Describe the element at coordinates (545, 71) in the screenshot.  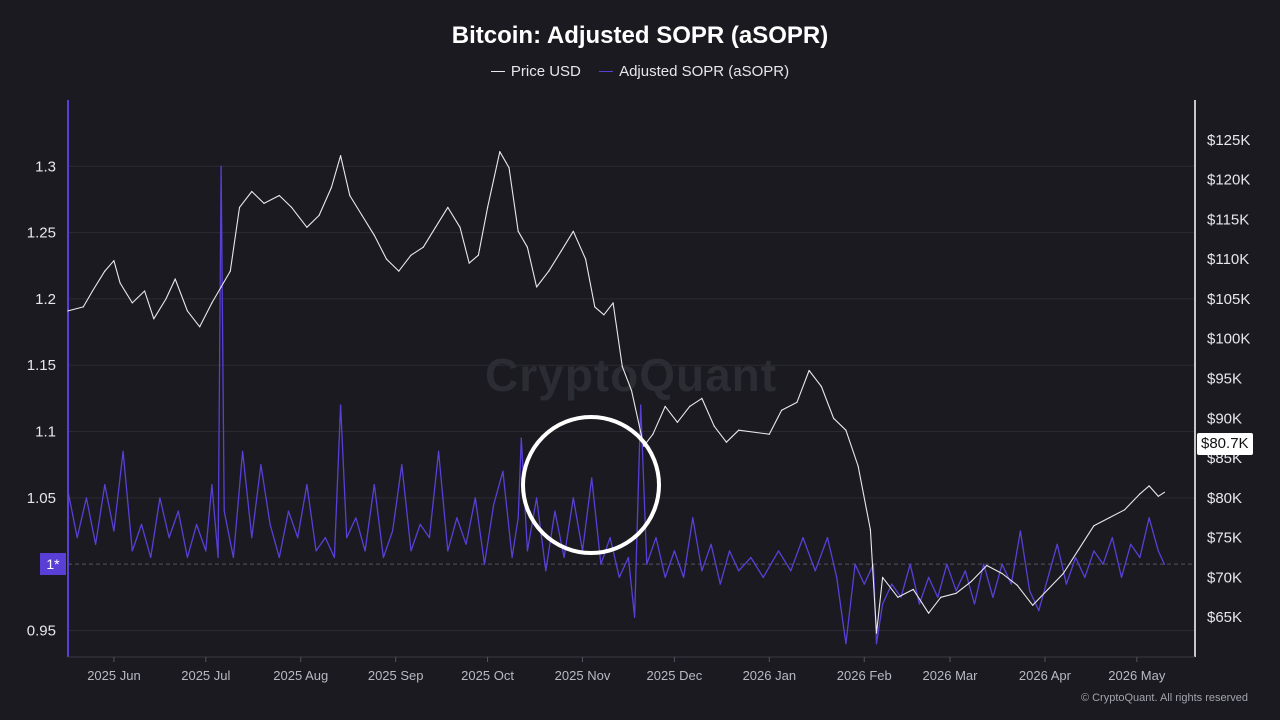
I see `legend-label-price: Price USD` at that location.